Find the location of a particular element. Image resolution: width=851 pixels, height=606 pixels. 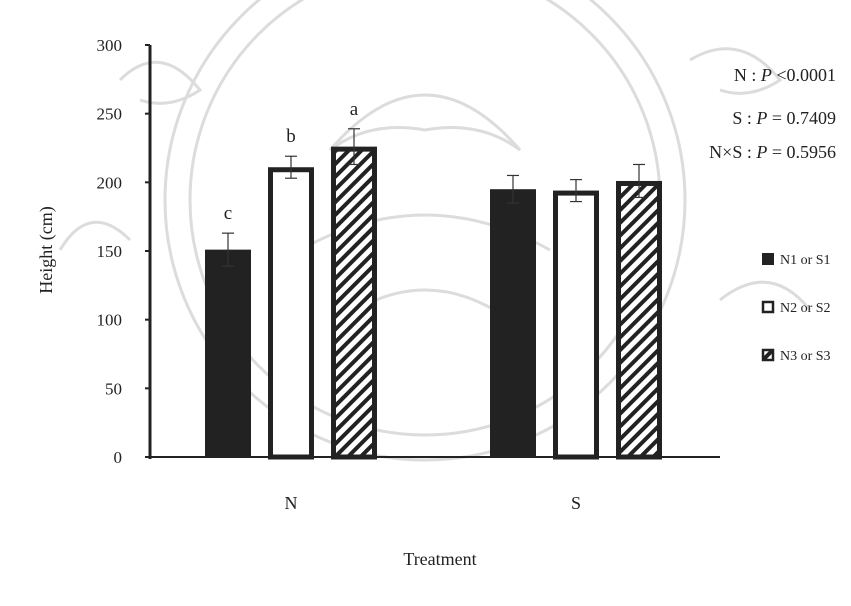

stat-line: N : P <0.0001 is located at coordinates (785, 75).